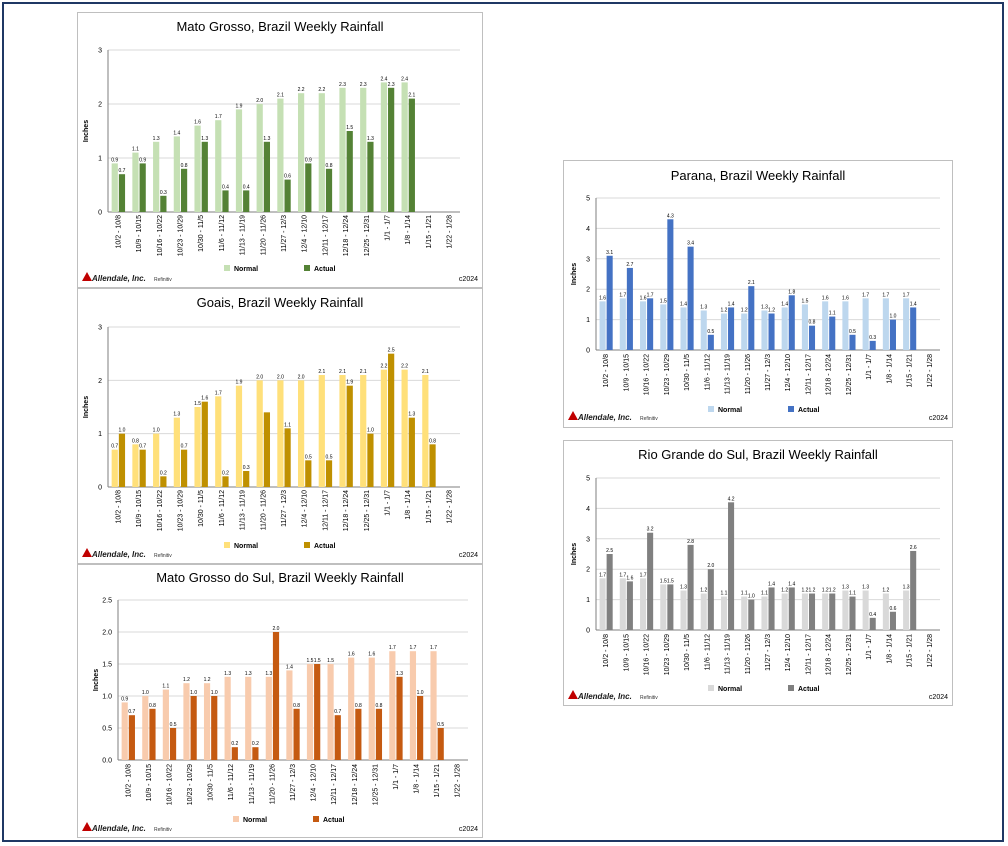  I want to click on data-label: 0.8, so click(152, 706).